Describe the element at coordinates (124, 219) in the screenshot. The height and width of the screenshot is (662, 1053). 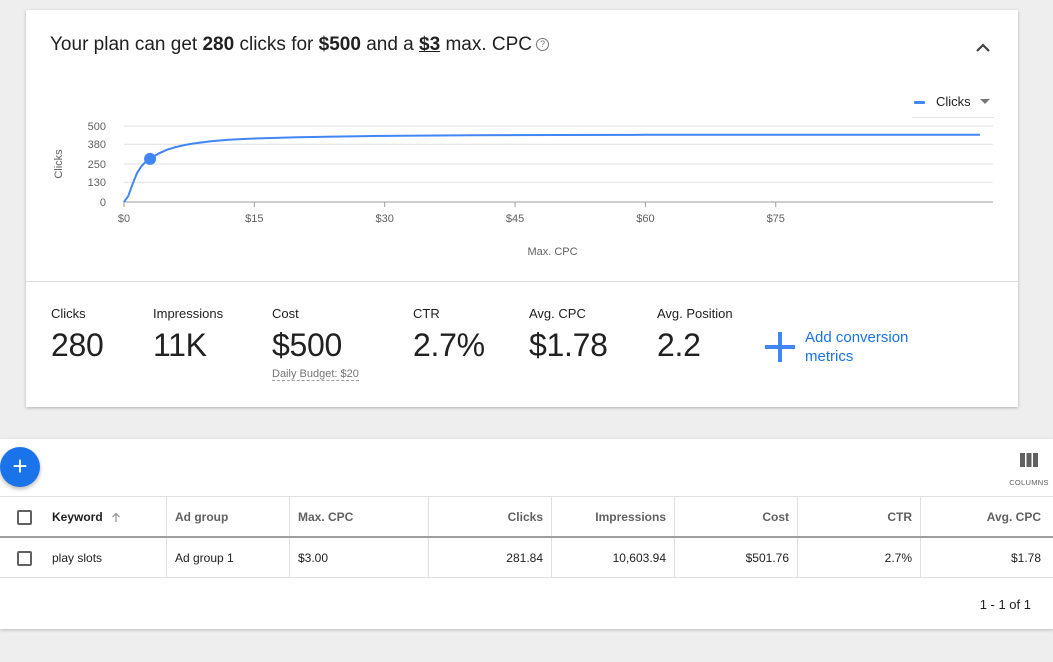
I see `x-tick-label: $0` at that location.